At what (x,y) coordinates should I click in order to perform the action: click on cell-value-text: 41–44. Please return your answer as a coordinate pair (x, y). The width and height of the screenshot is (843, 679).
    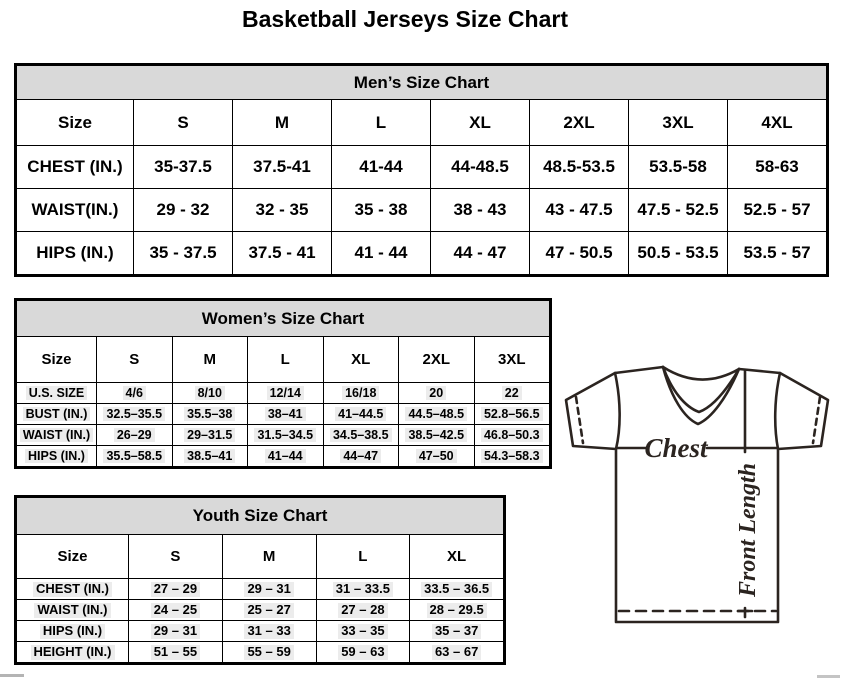
    Looking at the image, I should click on (285, 456).